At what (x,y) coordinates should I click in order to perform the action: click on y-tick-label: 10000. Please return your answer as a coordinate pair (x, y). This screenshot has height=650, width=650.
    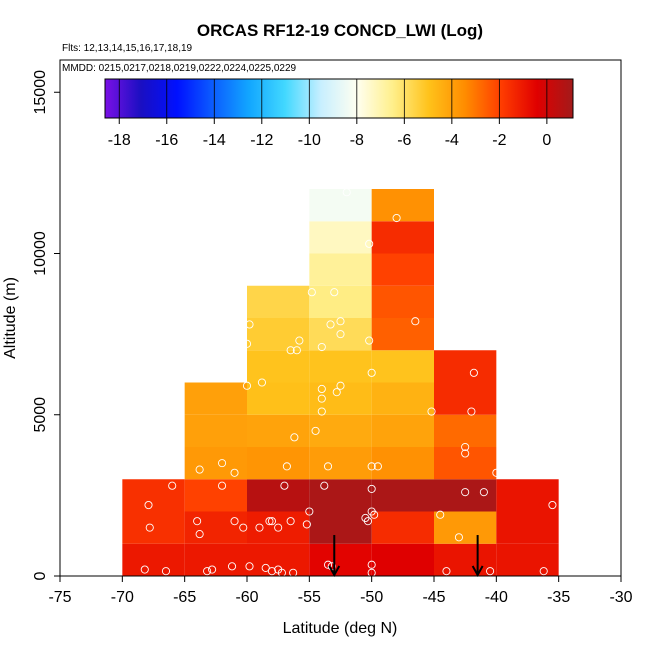
    Looking at the image, I should click on (40, 253).